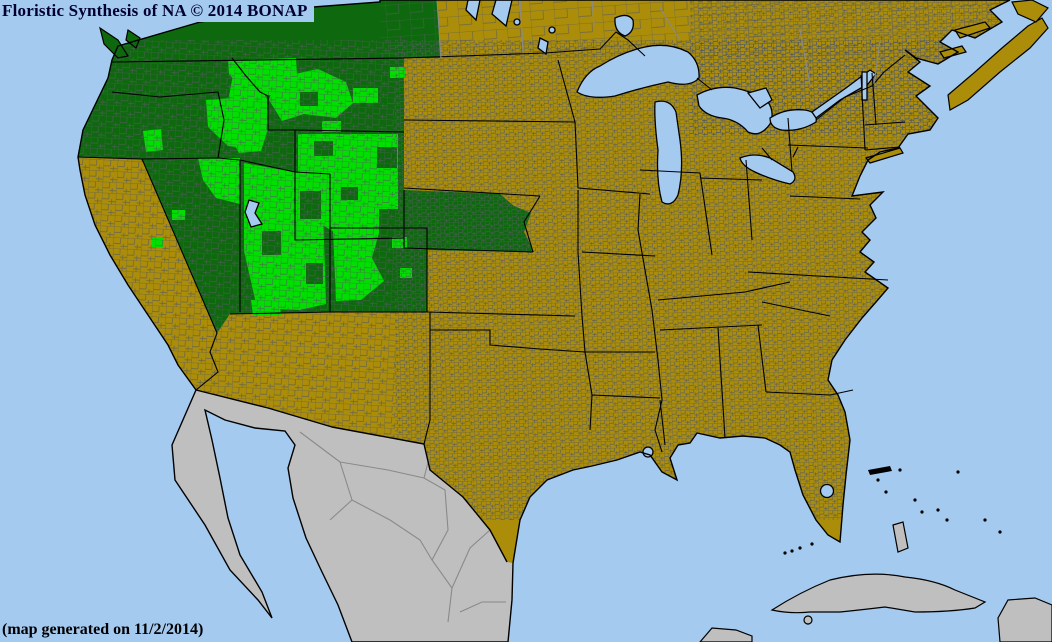 The width and height of the screenshot is (1052, 642). What do you see at coordinates (864, 86) in the screenshot?
I see `lake-champlain` at bounding box center [864, 86].